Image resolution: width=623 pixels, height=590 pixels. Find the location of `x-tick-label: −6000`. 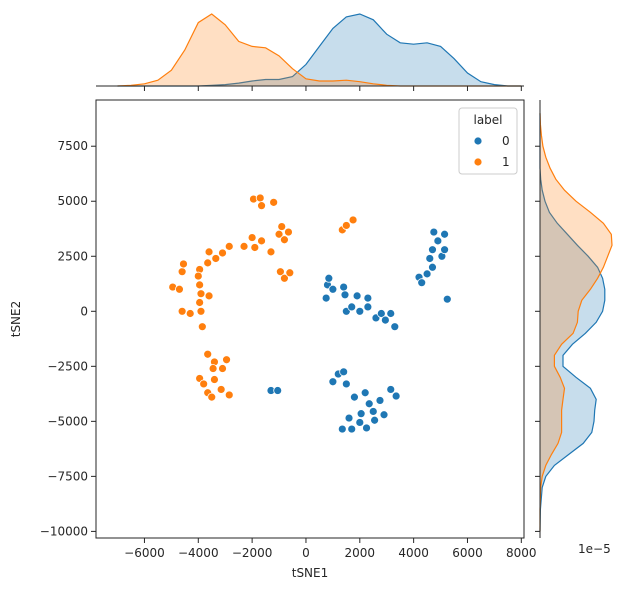

x-tick-label: −6000 is located at coordinates (144, 553).